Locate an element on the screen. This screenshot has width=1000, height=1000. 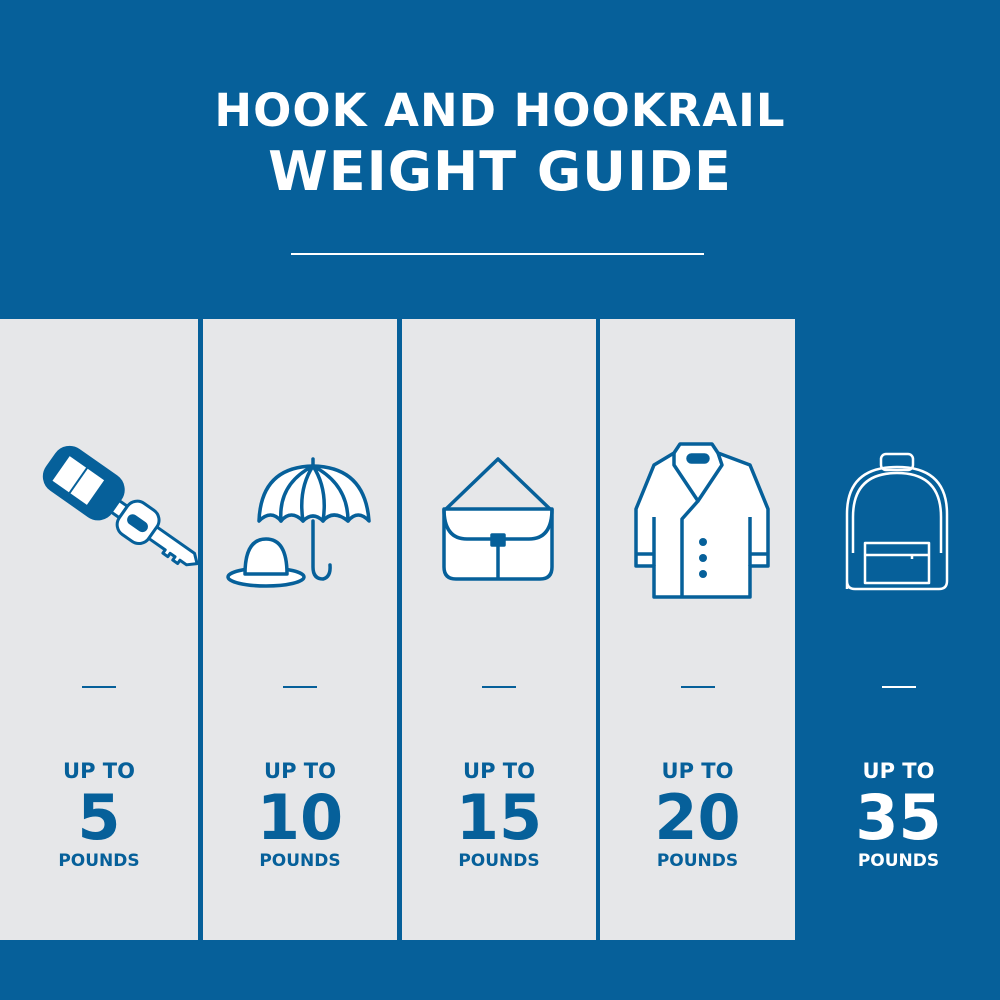
panel-5lb is located at coordinates (99, 629).